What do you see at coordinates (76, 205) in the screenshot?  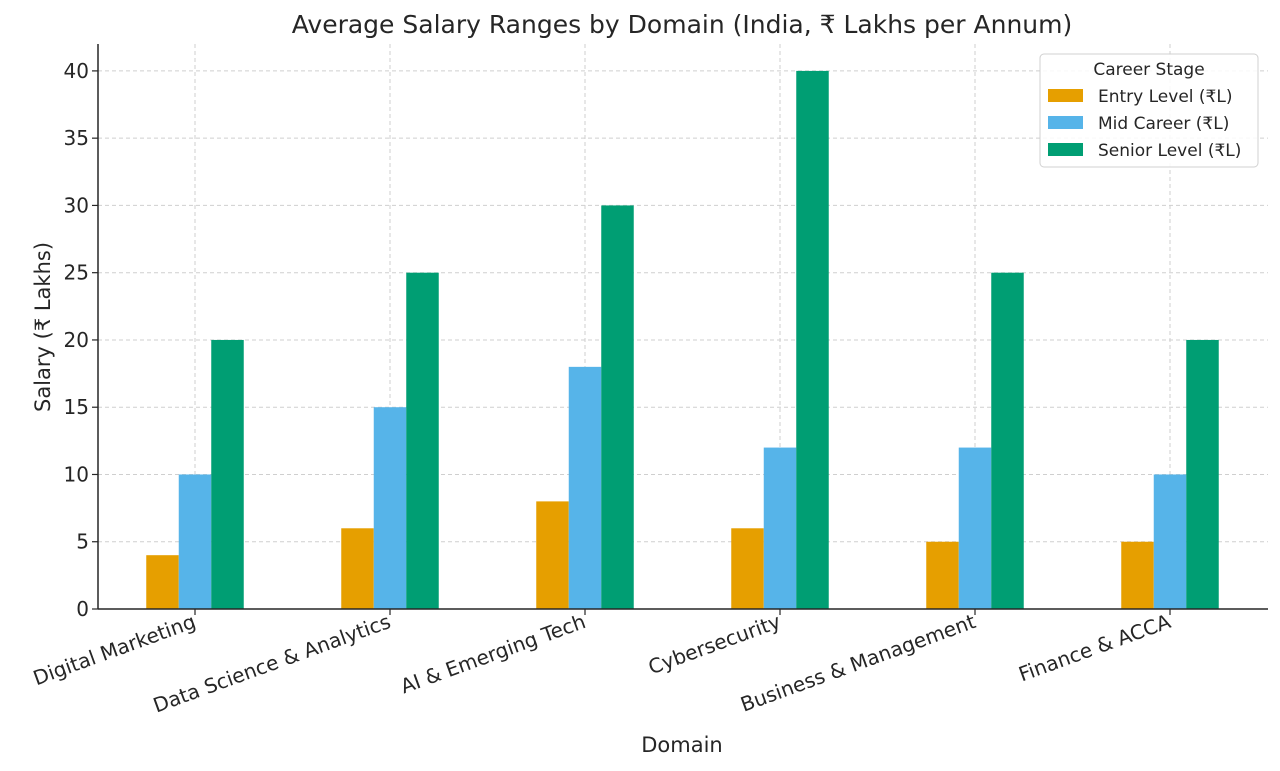 I see `y-tick-label: 30` at bounding box center [76, 205].